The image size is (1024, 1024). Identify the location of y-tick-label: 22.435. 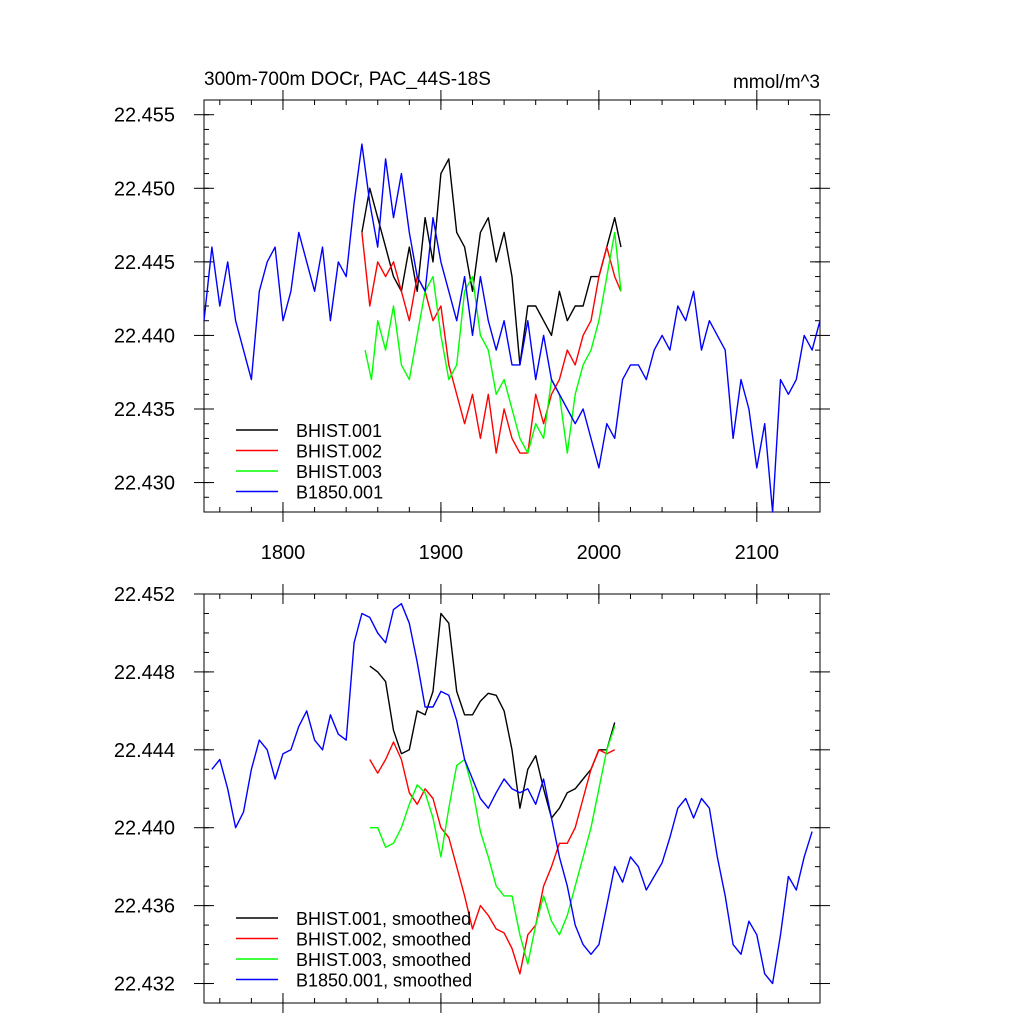
(144, 410).